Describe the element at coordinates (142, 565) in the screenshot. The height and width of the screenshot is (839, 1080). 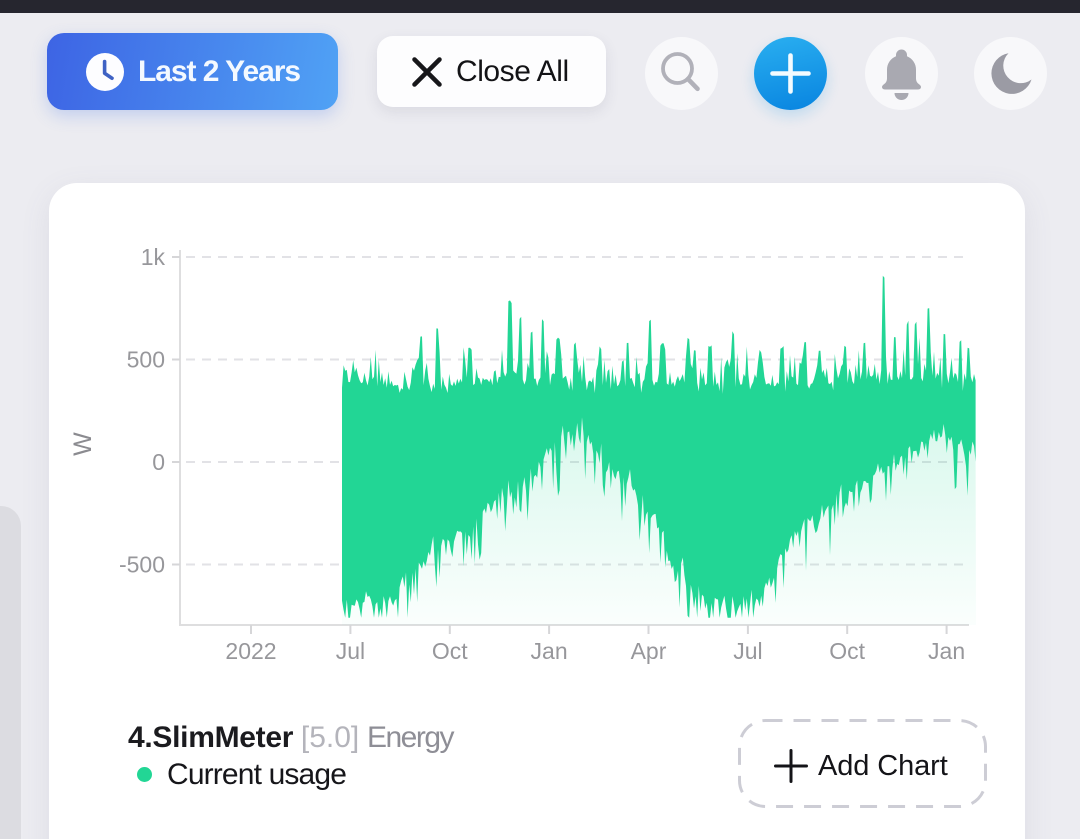
I see `svg-text: -500` at that location.